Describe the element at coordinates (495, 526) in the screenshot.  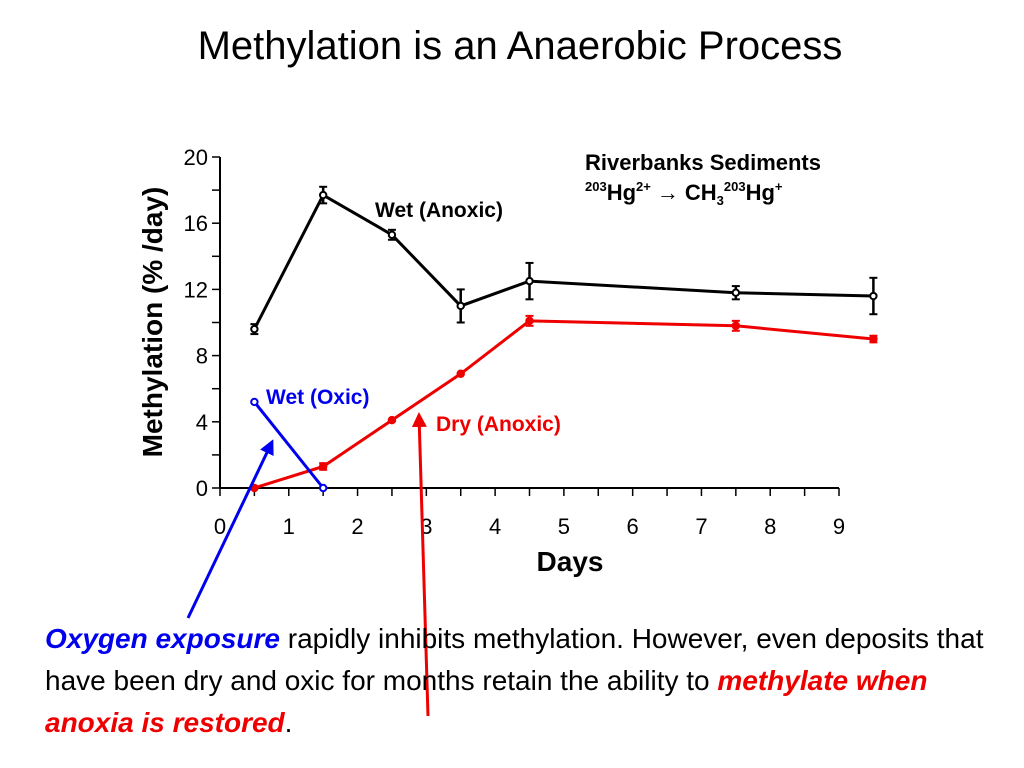
I see `x-tick-label: 4` at that location.